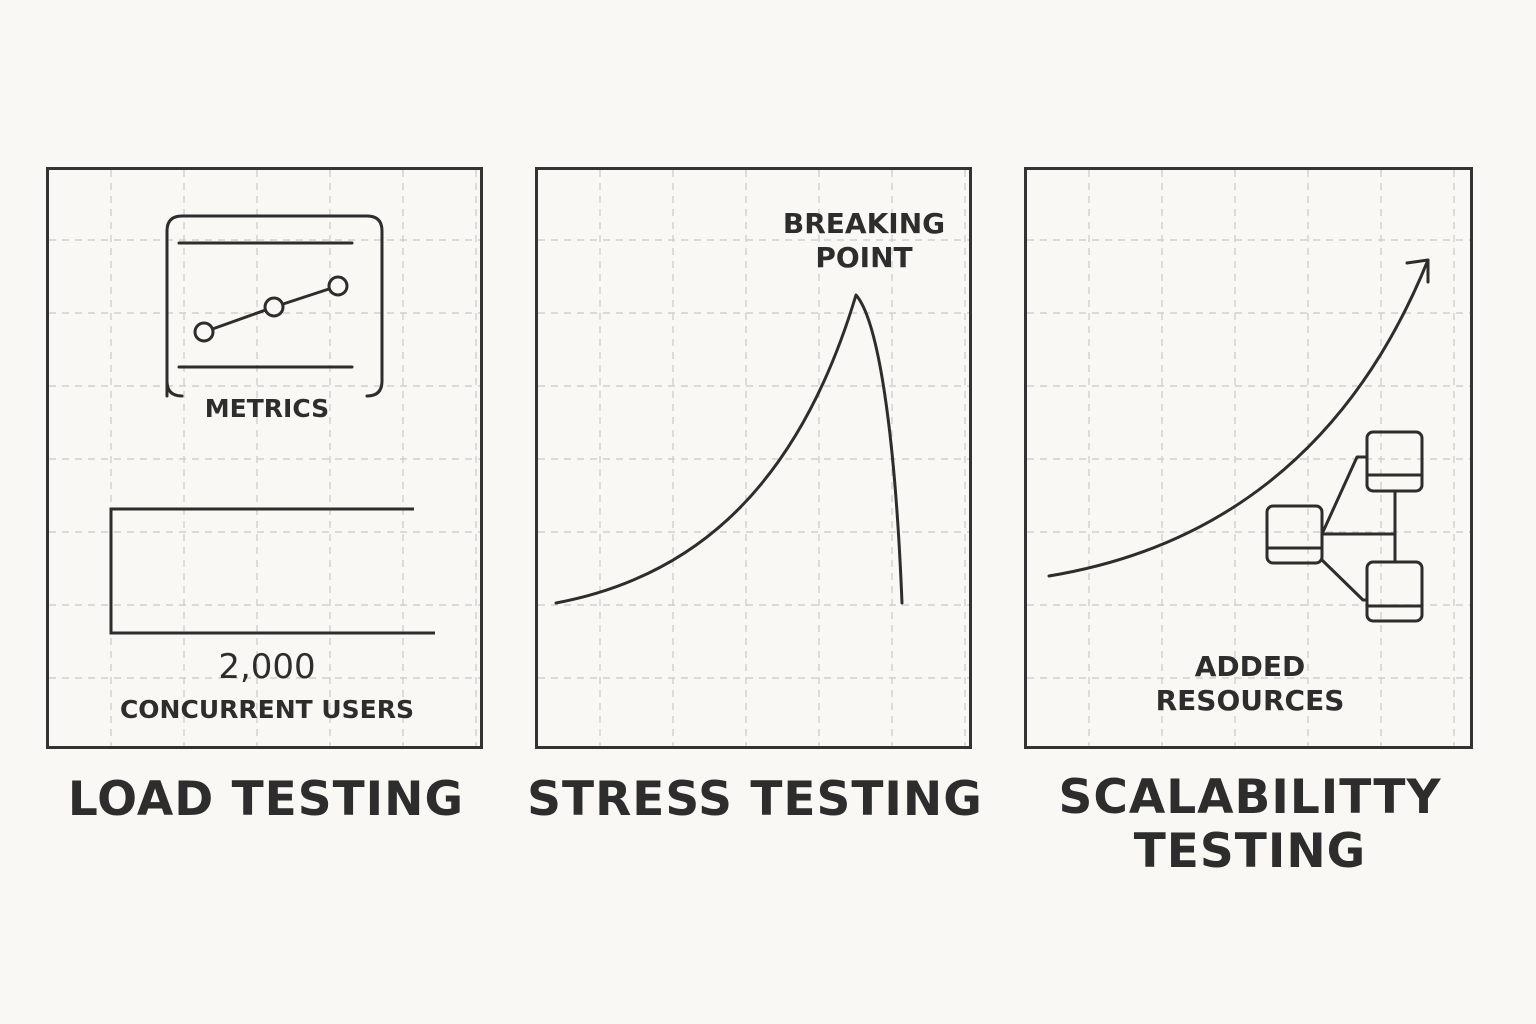 The height and width of the screenshot is (1024, 1536). I want to click on added-resources-label-line1: ADDED, so click(1250, 666).